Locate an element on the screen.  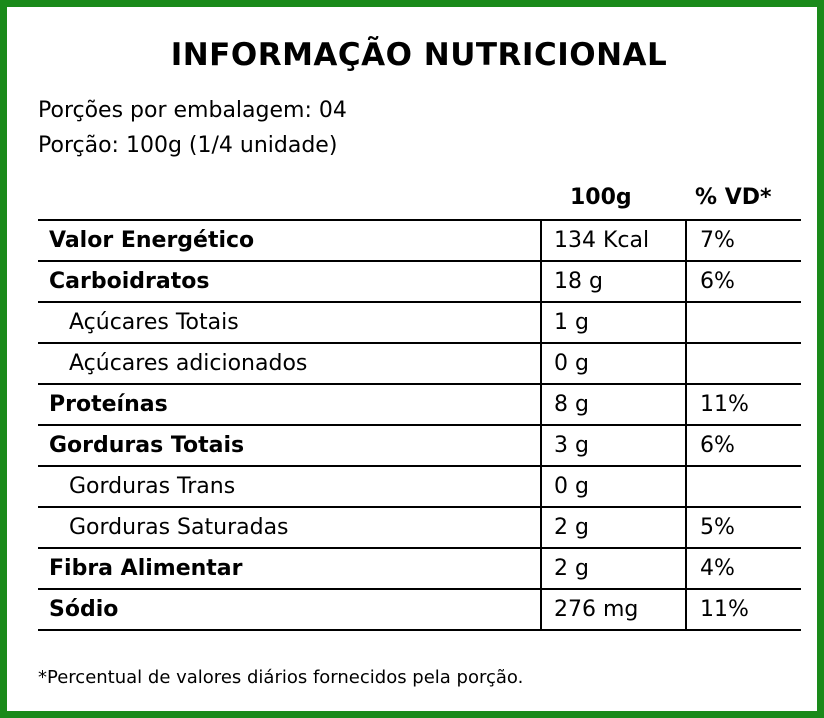
nutrient-name: Valor Energético is located at coordinates (289, 240).